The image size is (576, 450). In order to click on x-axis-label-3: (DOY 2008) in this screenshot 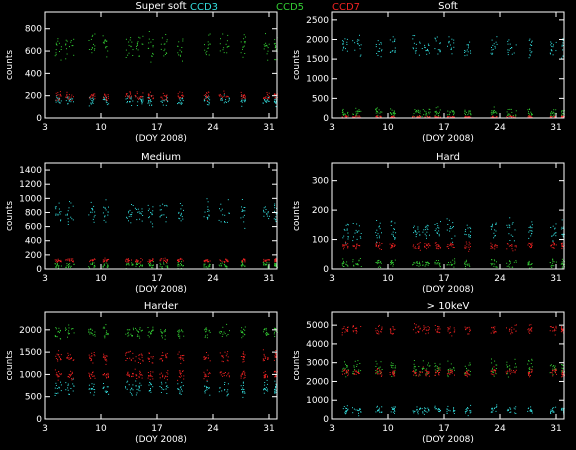, I will do `click(161, 290)`.